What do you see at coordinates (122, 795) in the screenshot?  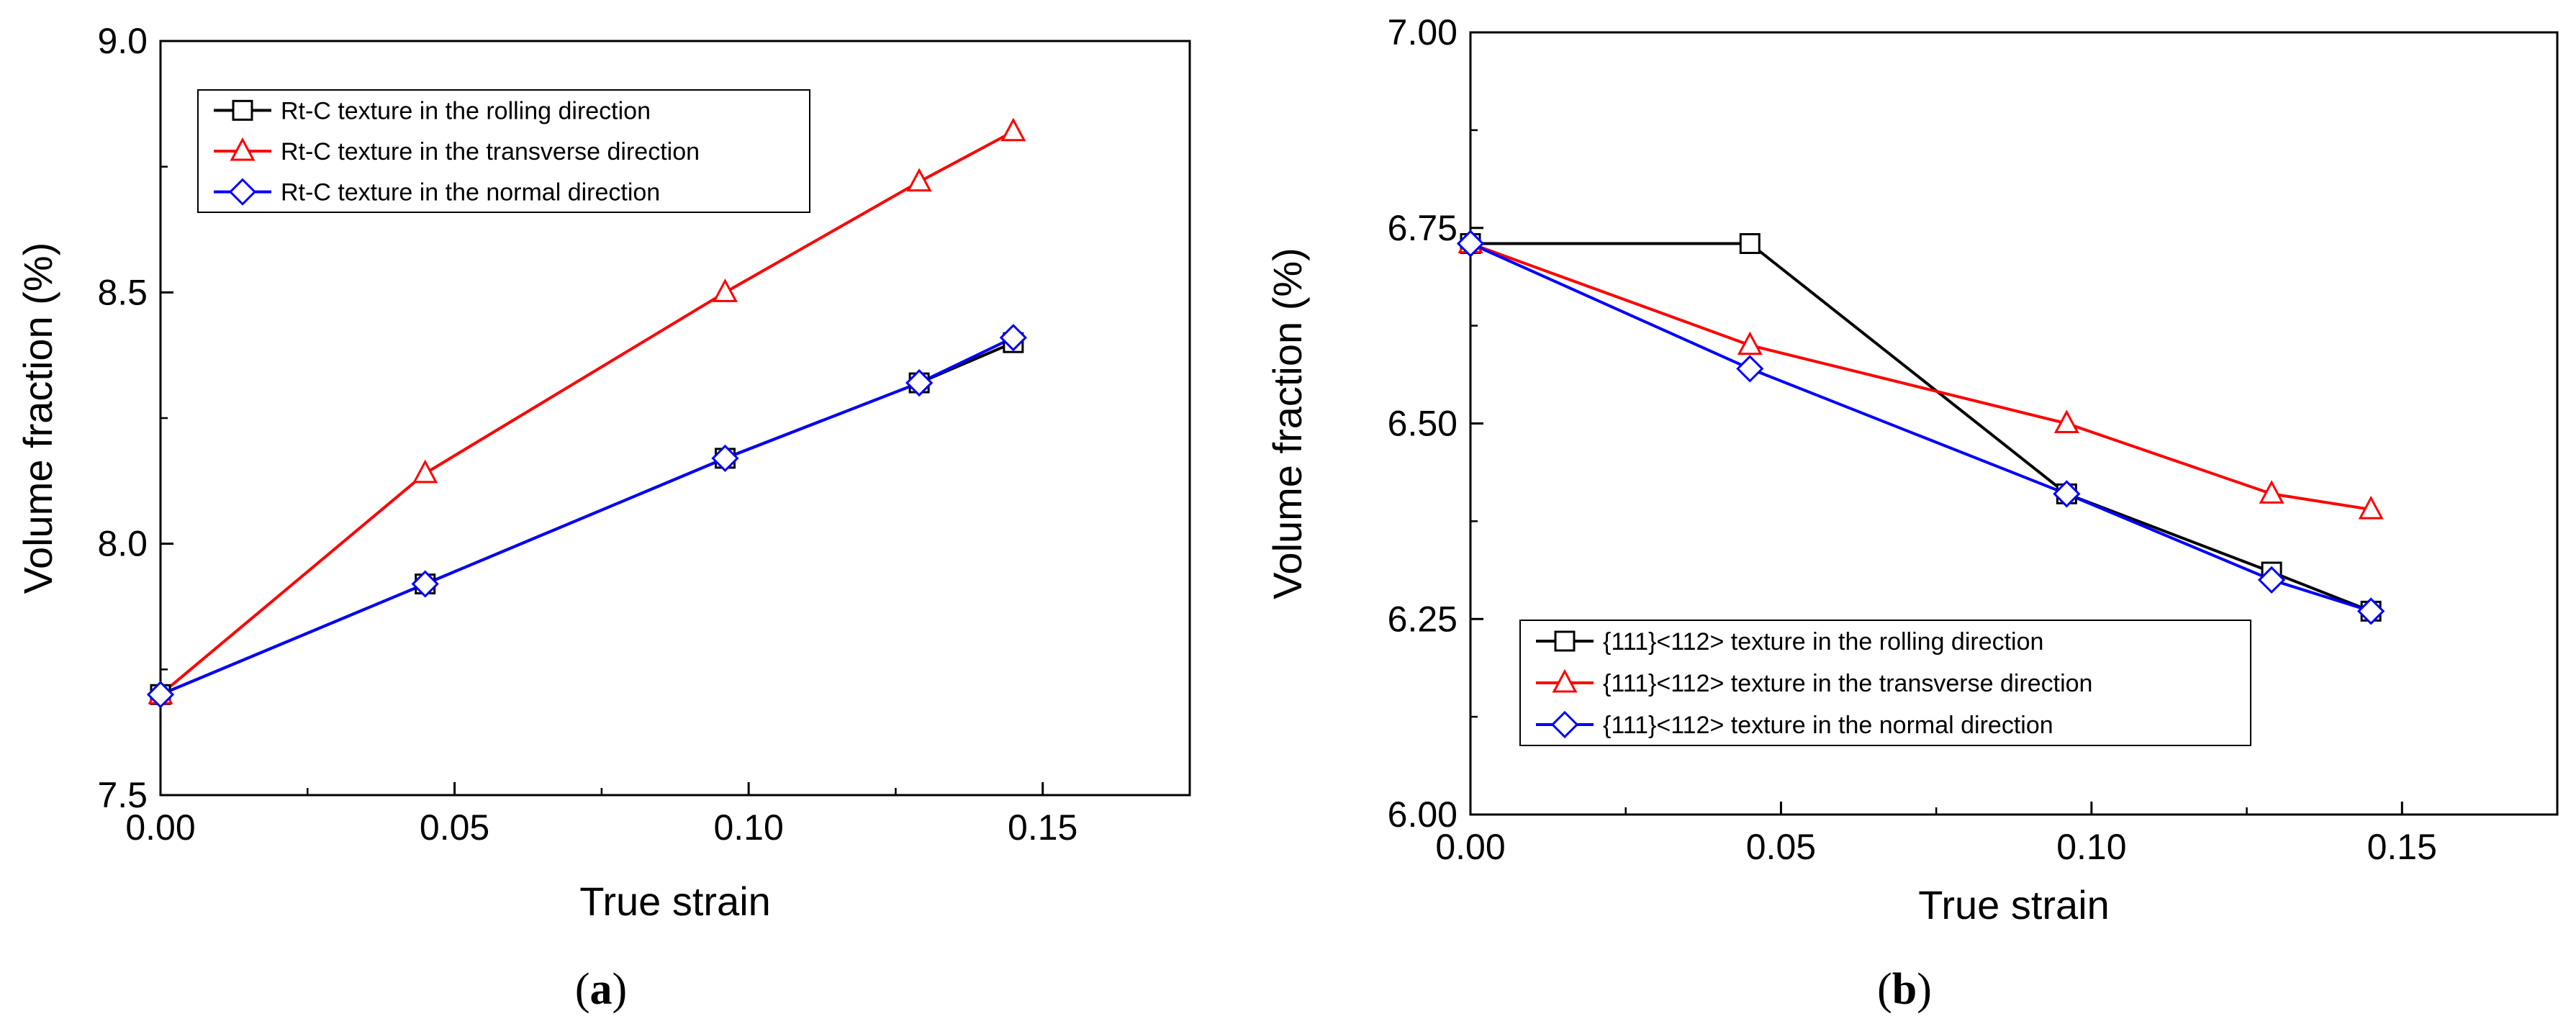 I see `y-tick-label: 7.5` at bounding box center [122, 795].